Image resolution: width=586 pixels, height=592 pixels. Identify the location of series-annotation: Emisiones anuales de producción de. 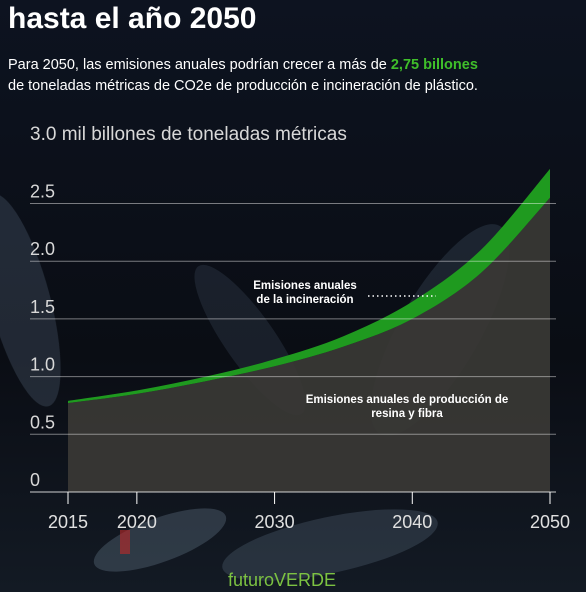
(407, 400).